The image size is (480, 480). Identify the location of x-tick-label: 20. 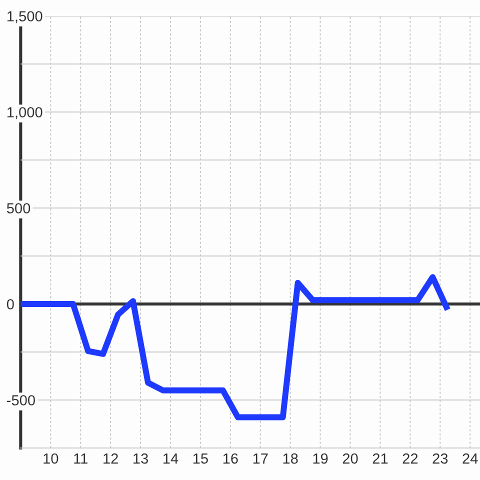
(350, 458).